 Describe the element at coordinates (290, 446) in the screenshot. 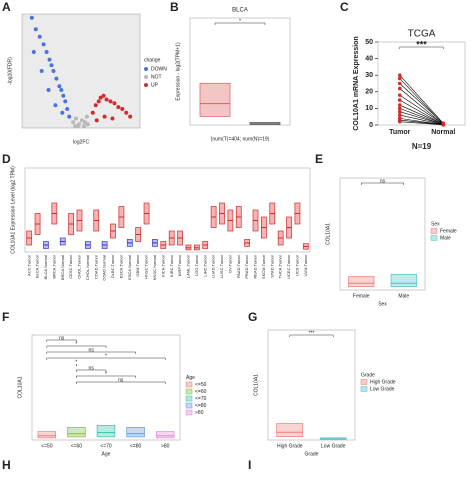

I see `x-tick-label: High Grade` at that location.